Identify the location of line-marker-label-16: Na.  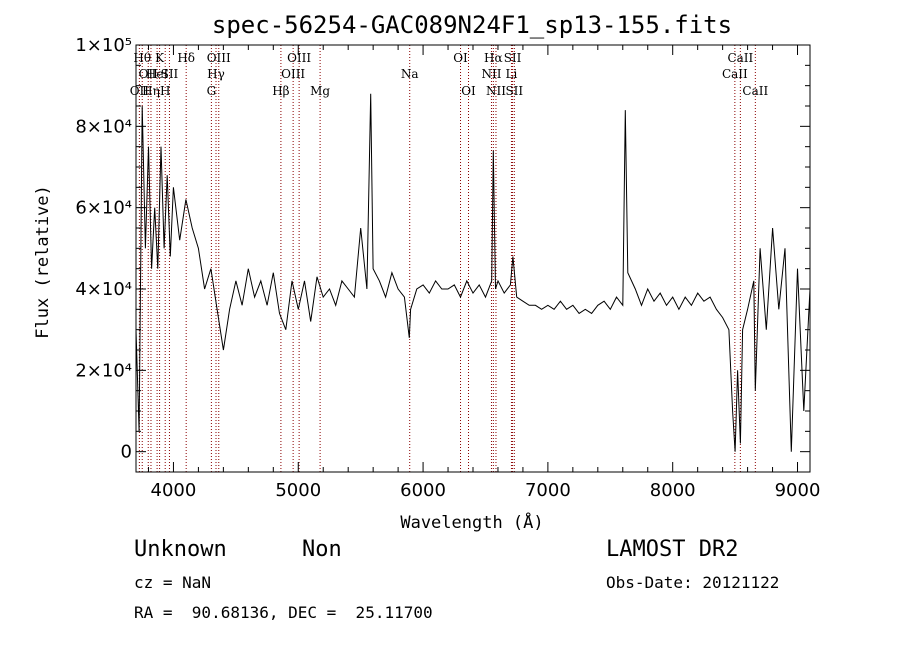
(410, 74).